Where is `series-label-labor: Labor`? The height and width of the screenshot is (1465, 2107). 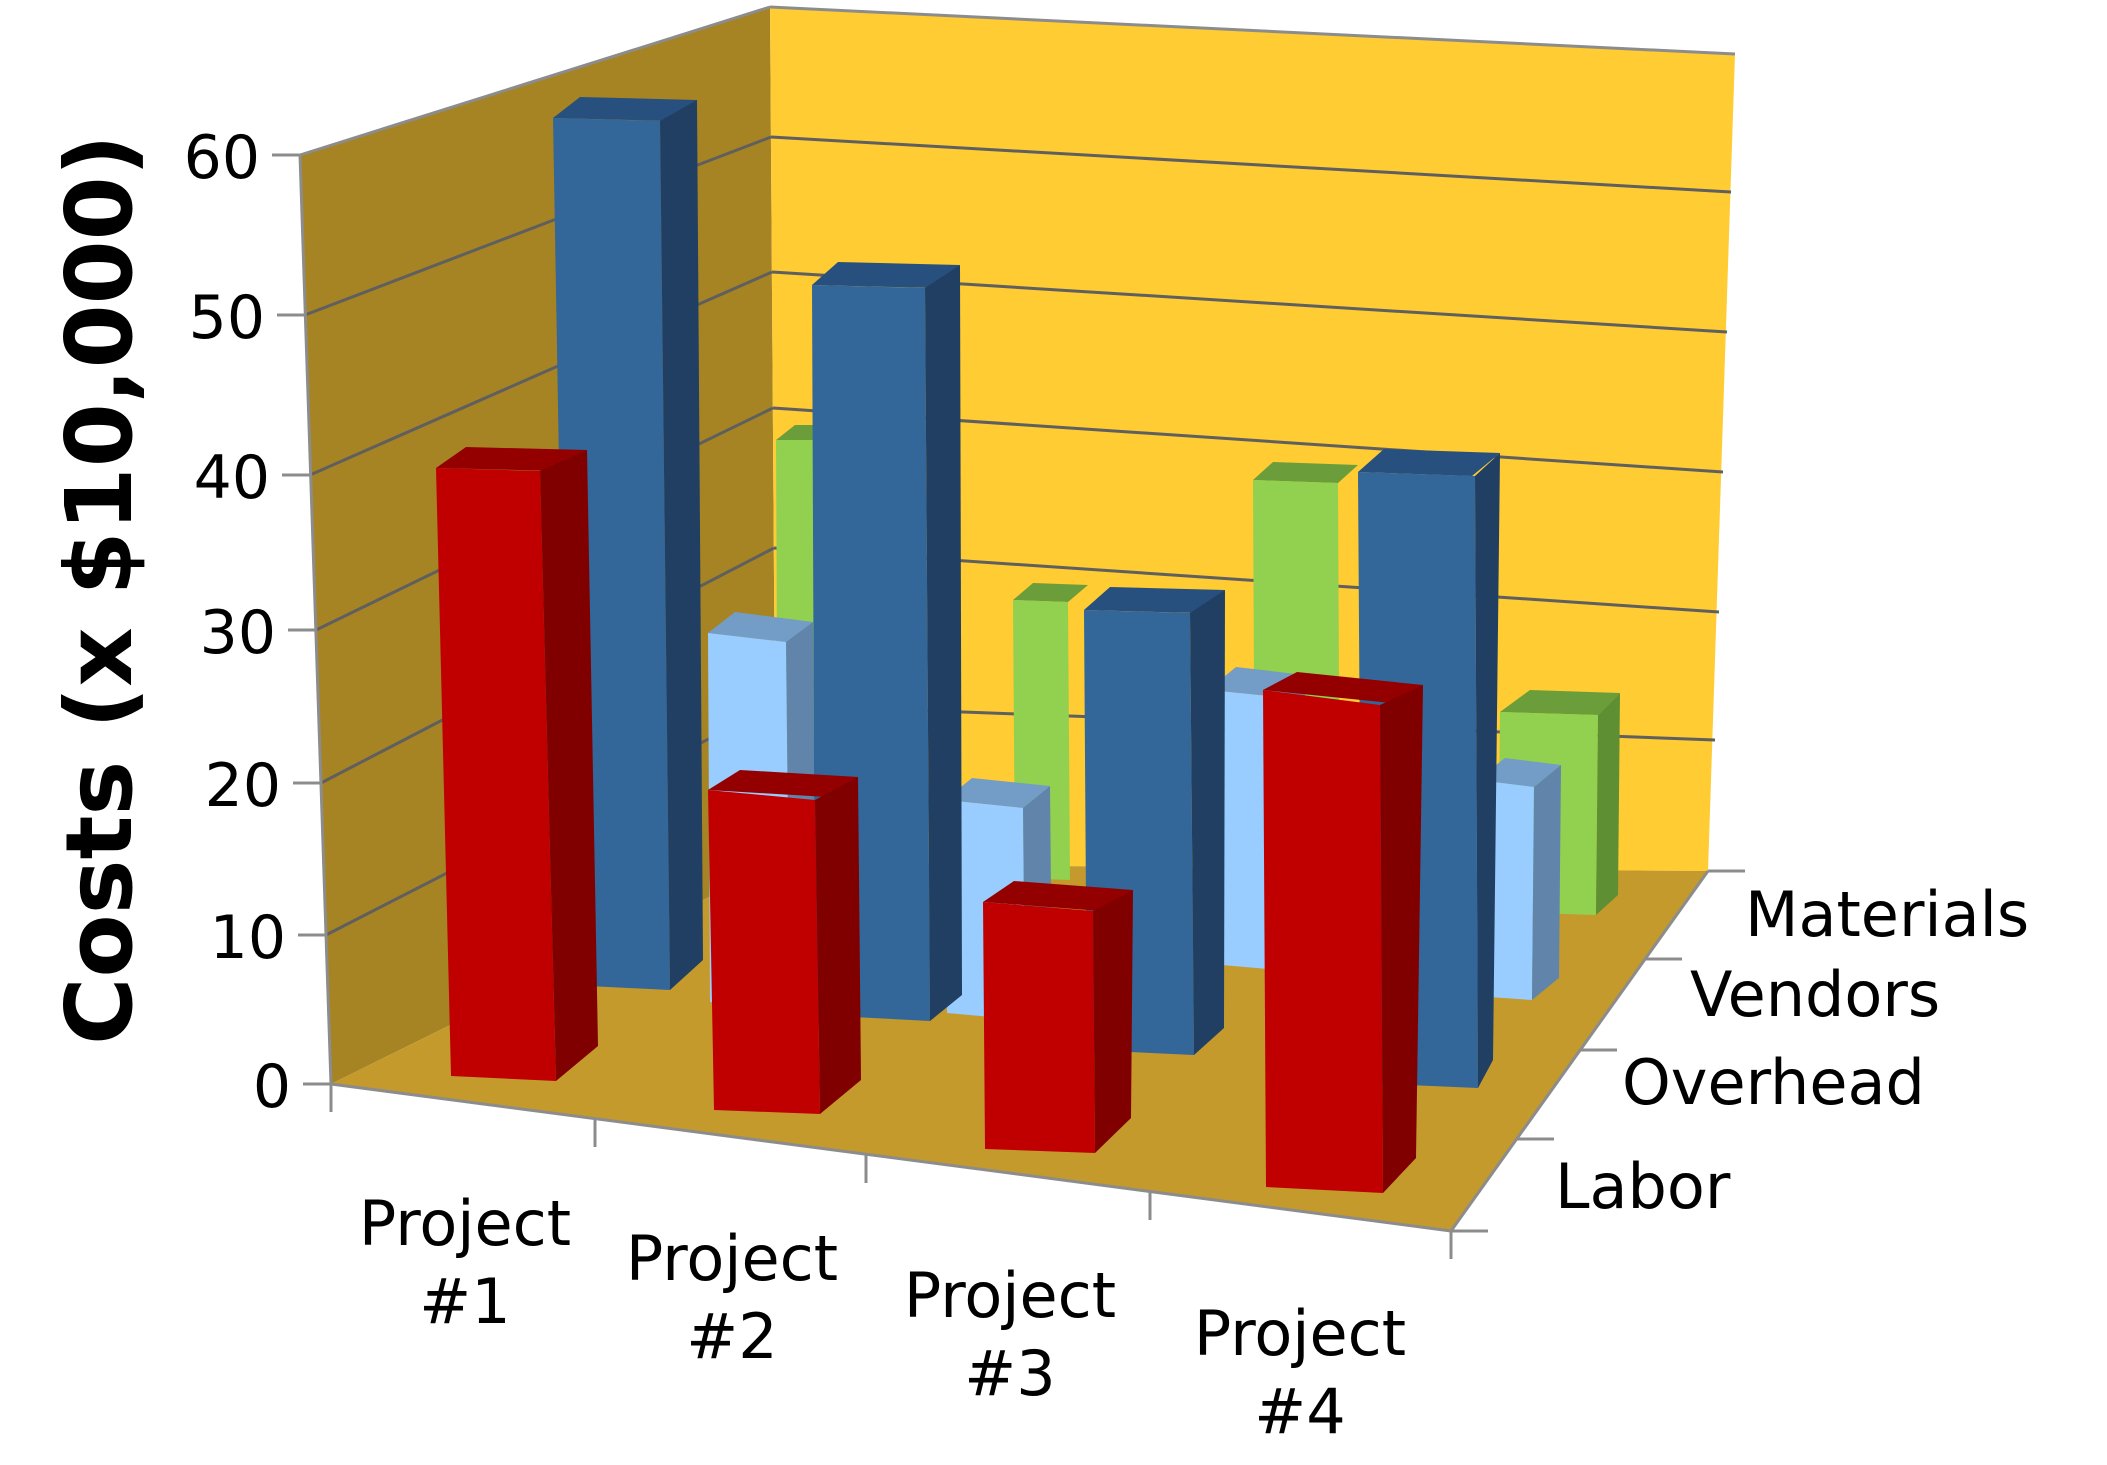 series-label-labor: Labor is located at coordinates (1643, 1186).